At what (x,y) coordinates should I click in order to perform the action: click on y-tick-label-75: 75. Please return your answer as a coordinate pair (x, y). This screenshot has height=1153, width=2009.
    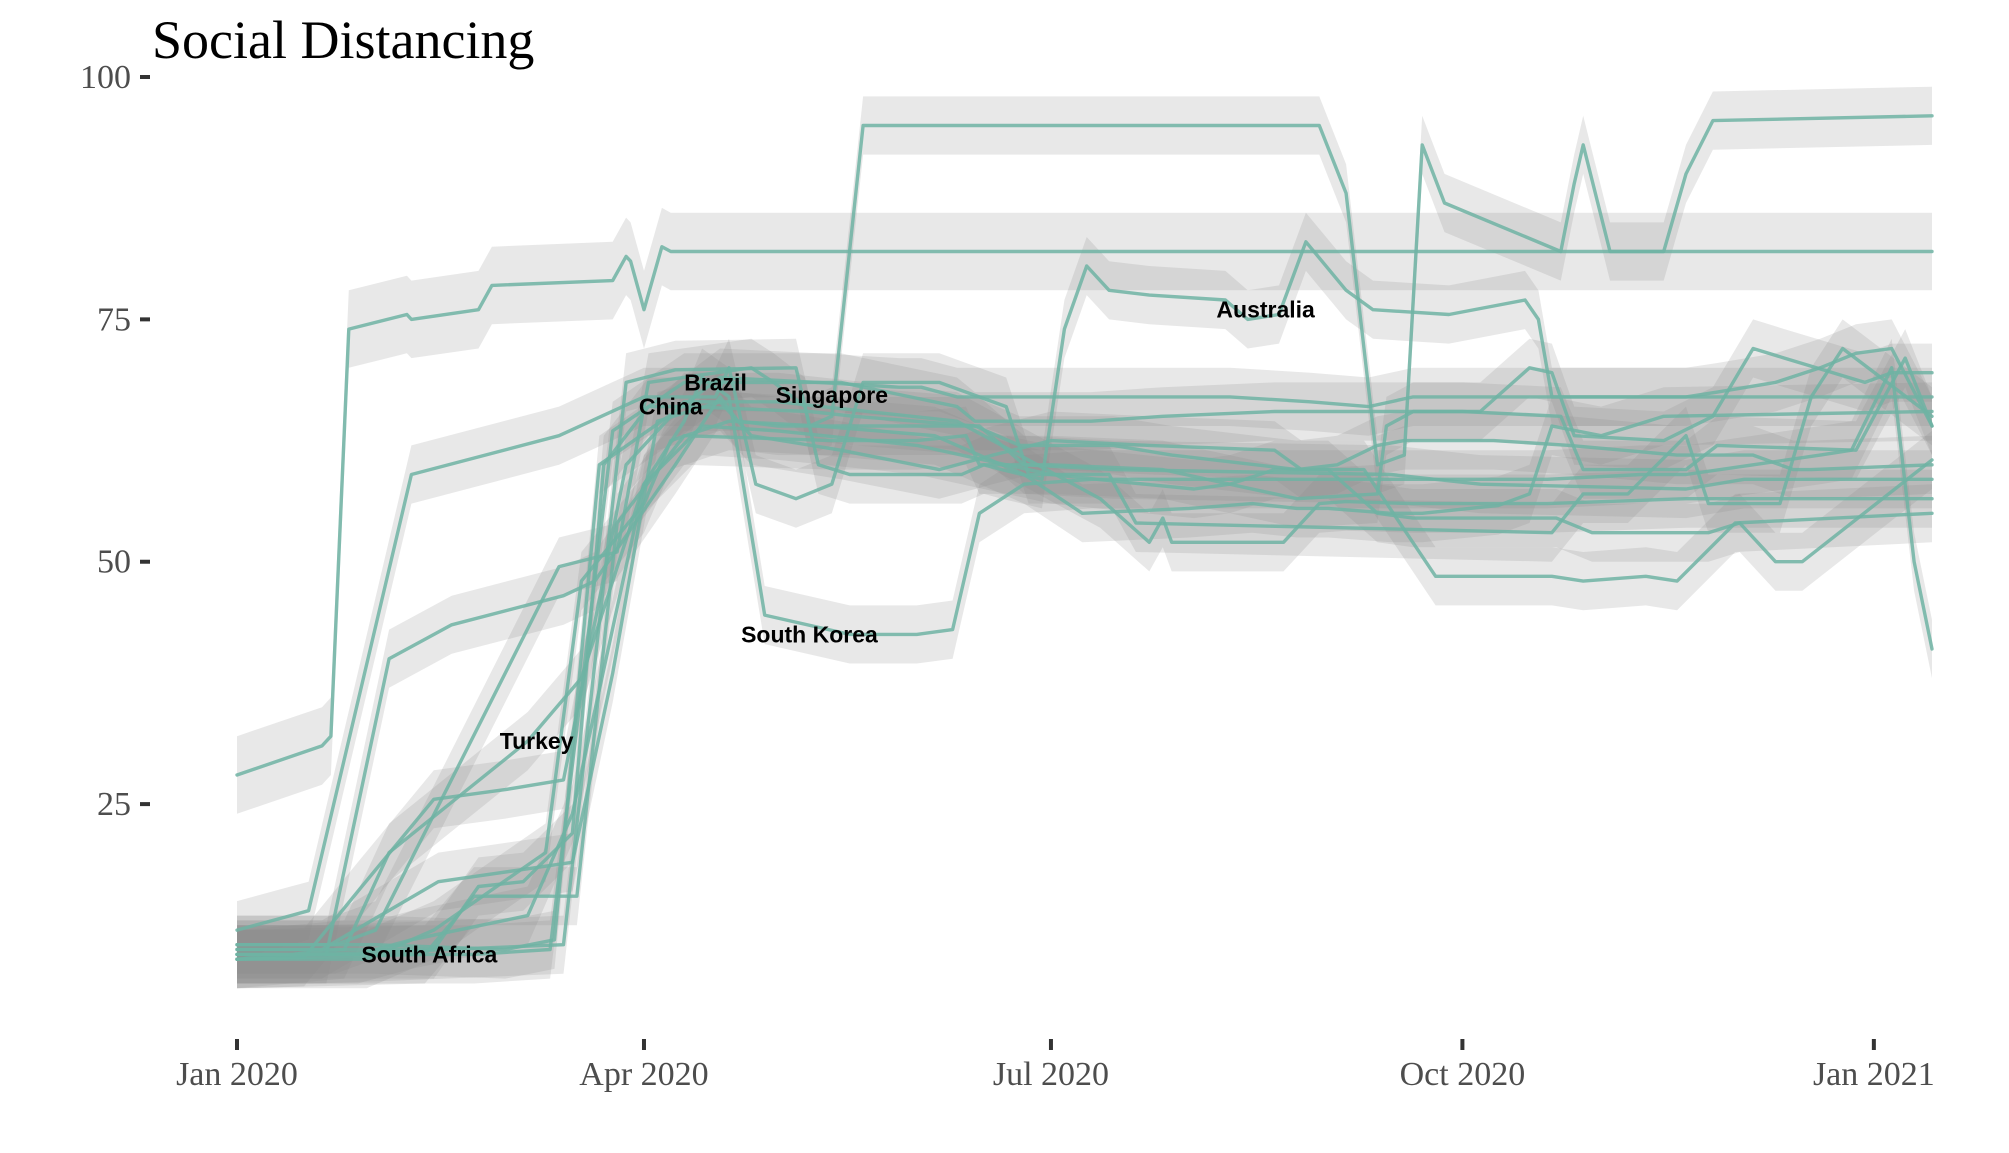
    Looking at the image, I should click on (114, 319).